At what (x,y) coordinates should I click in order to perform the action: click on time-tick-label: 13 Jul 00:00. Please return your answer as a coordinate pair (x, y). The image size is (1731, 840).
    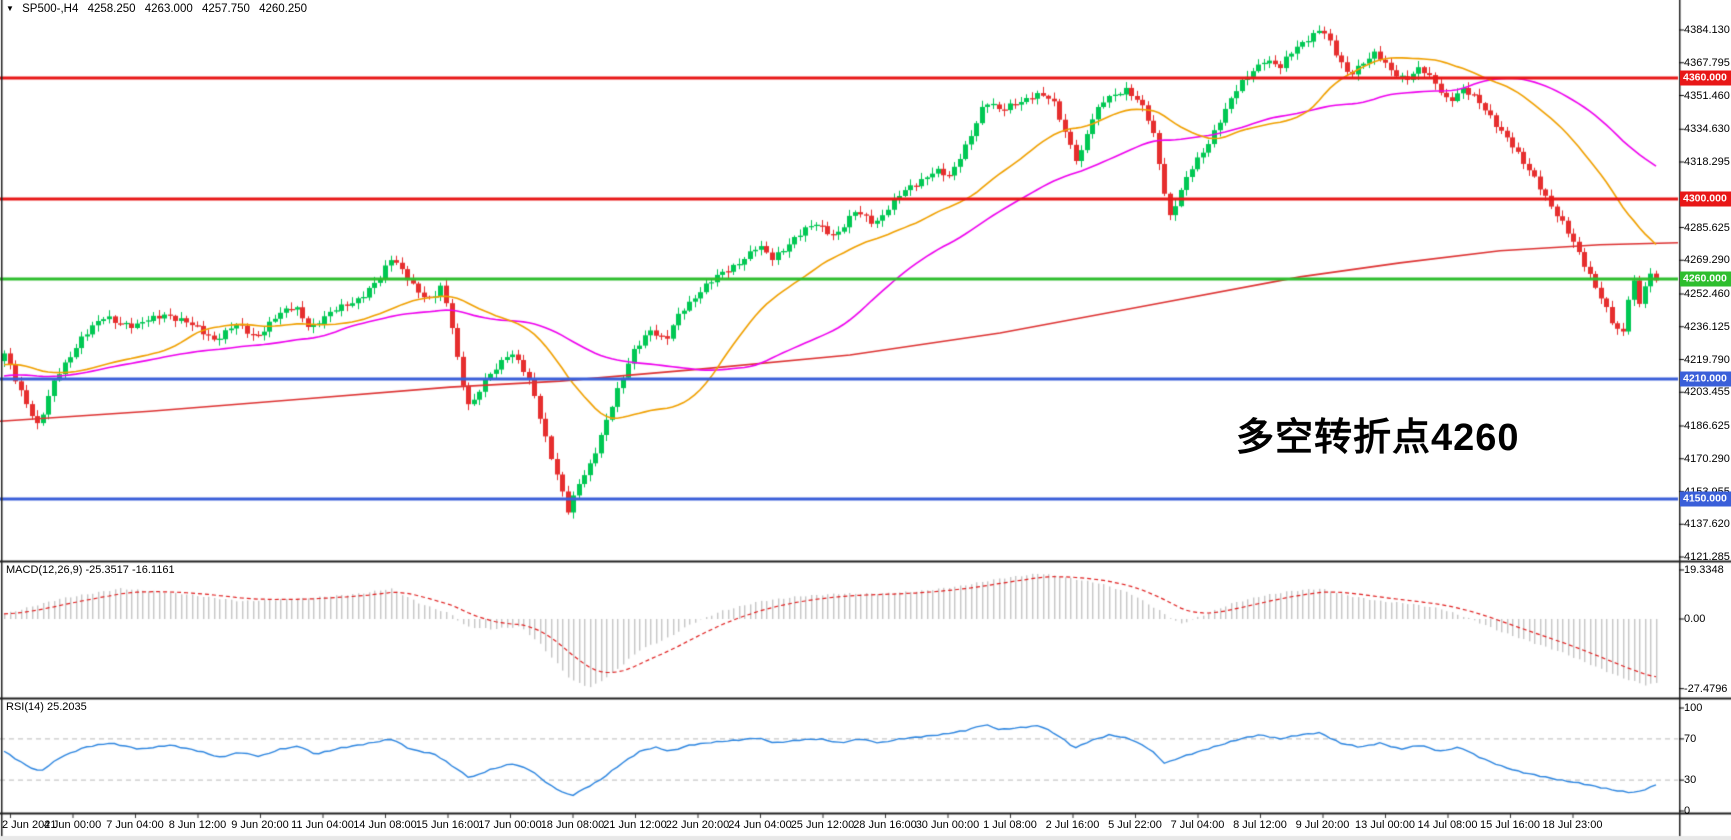
    Looking at the image, I should click on (1385, 825).